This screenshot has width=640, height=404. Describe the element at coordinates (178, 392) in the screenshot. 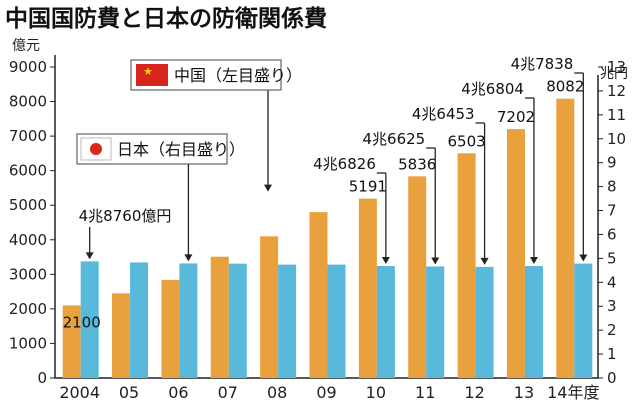

I see `x-tick-label: 06` at that location.